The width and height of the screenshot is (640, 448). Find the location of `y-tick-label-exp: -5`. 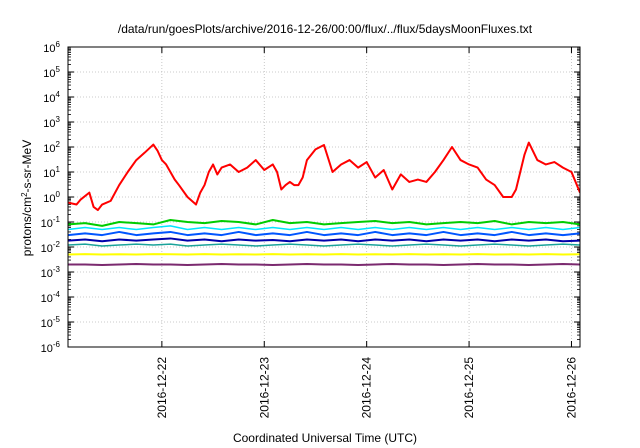

y-tick-label-exp: -5 is located at coordinates (57, 319).